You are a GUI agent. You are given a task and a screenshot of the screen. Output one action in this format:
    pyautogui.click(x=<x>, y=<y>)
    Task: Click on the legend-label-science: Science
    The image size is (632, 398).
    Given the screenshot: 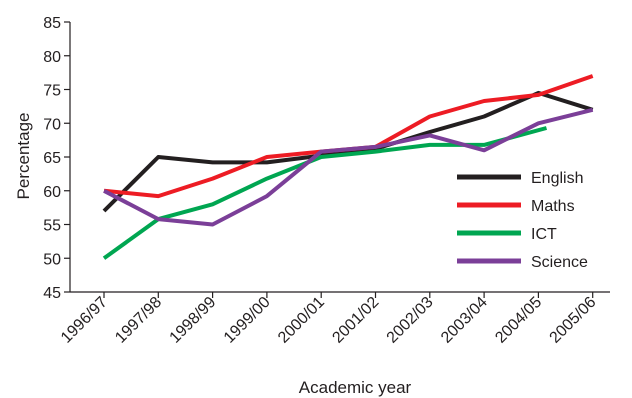 What is the action you would take?
    pyautogui.click(x=559, y=262)
    